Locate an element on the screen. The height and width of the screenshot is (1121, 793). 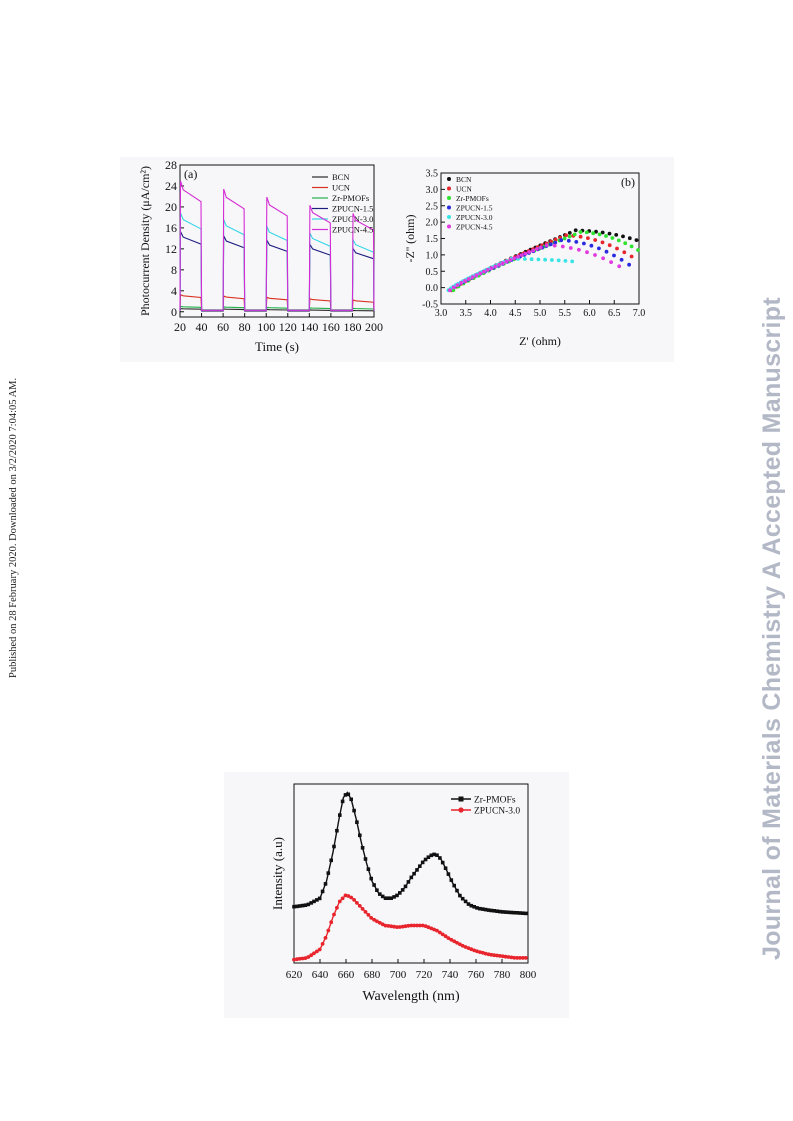
pl-legend-marker is located at coordinates (461, 799).